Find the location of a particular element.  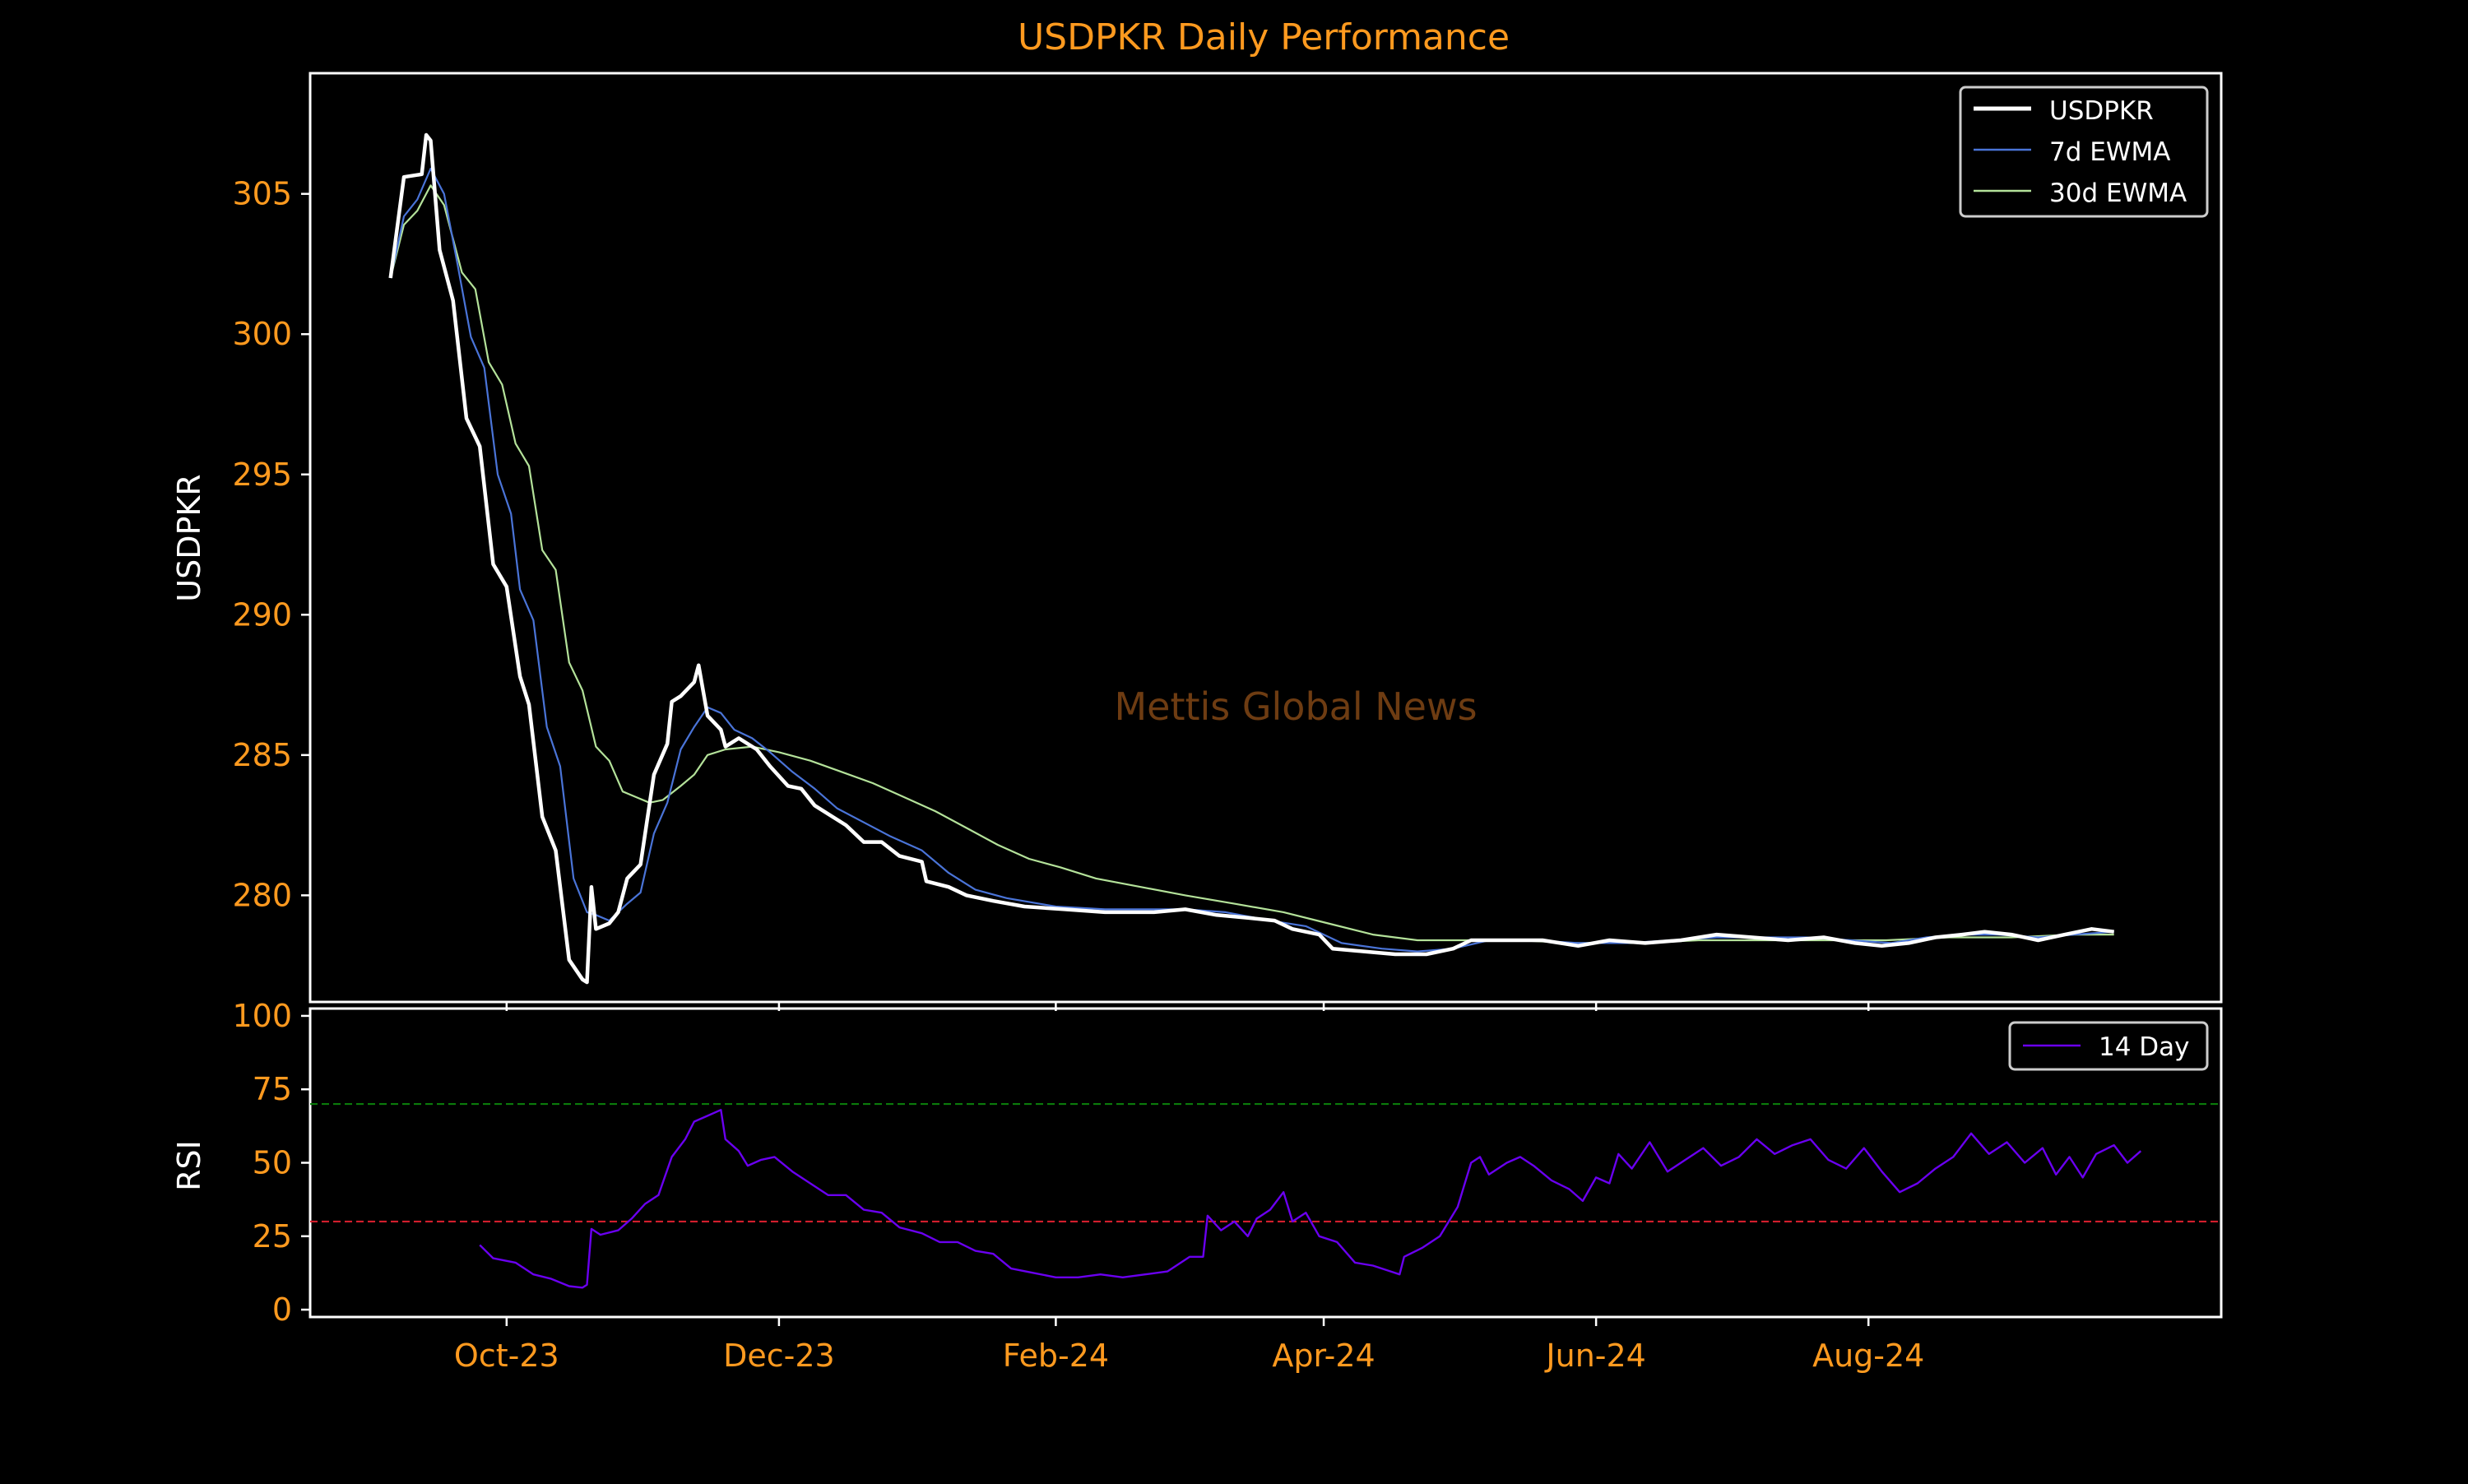

price-legend: USDPKR 7d EWMA 30d EWMA is located at coordinates (2084, 152).